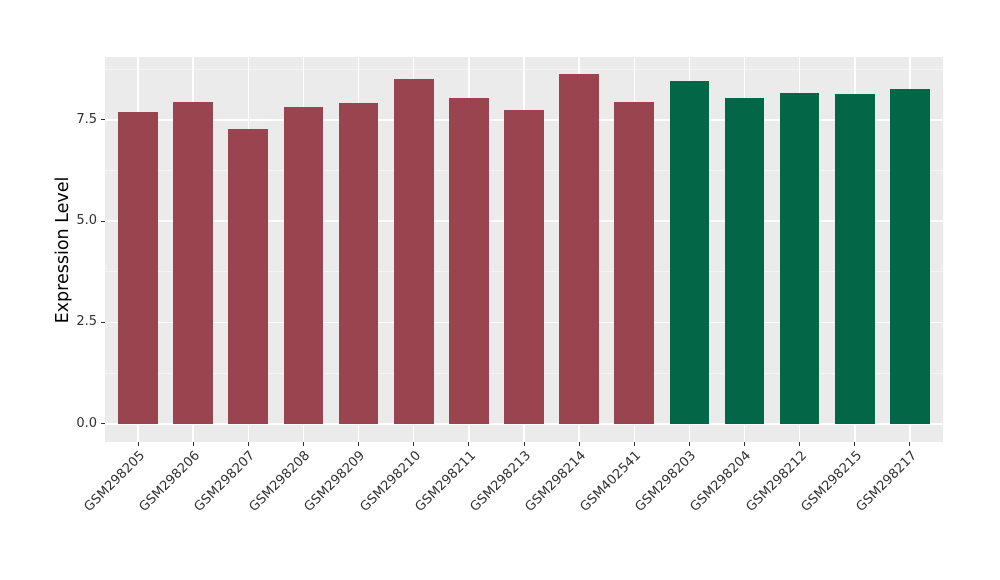 The width and height of the screenshot is (1000, 580). I want to click on y-axis-title: Expression Level, so click(63, 250).